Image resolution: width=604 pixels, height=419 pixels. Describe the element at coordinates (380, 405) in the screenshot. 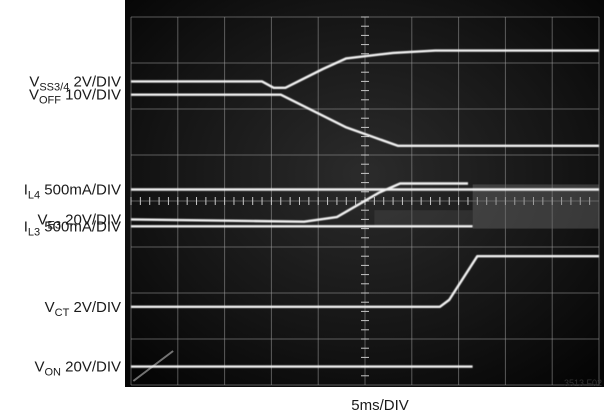

I see `time-base-label: 5ms/DIV` at that location.